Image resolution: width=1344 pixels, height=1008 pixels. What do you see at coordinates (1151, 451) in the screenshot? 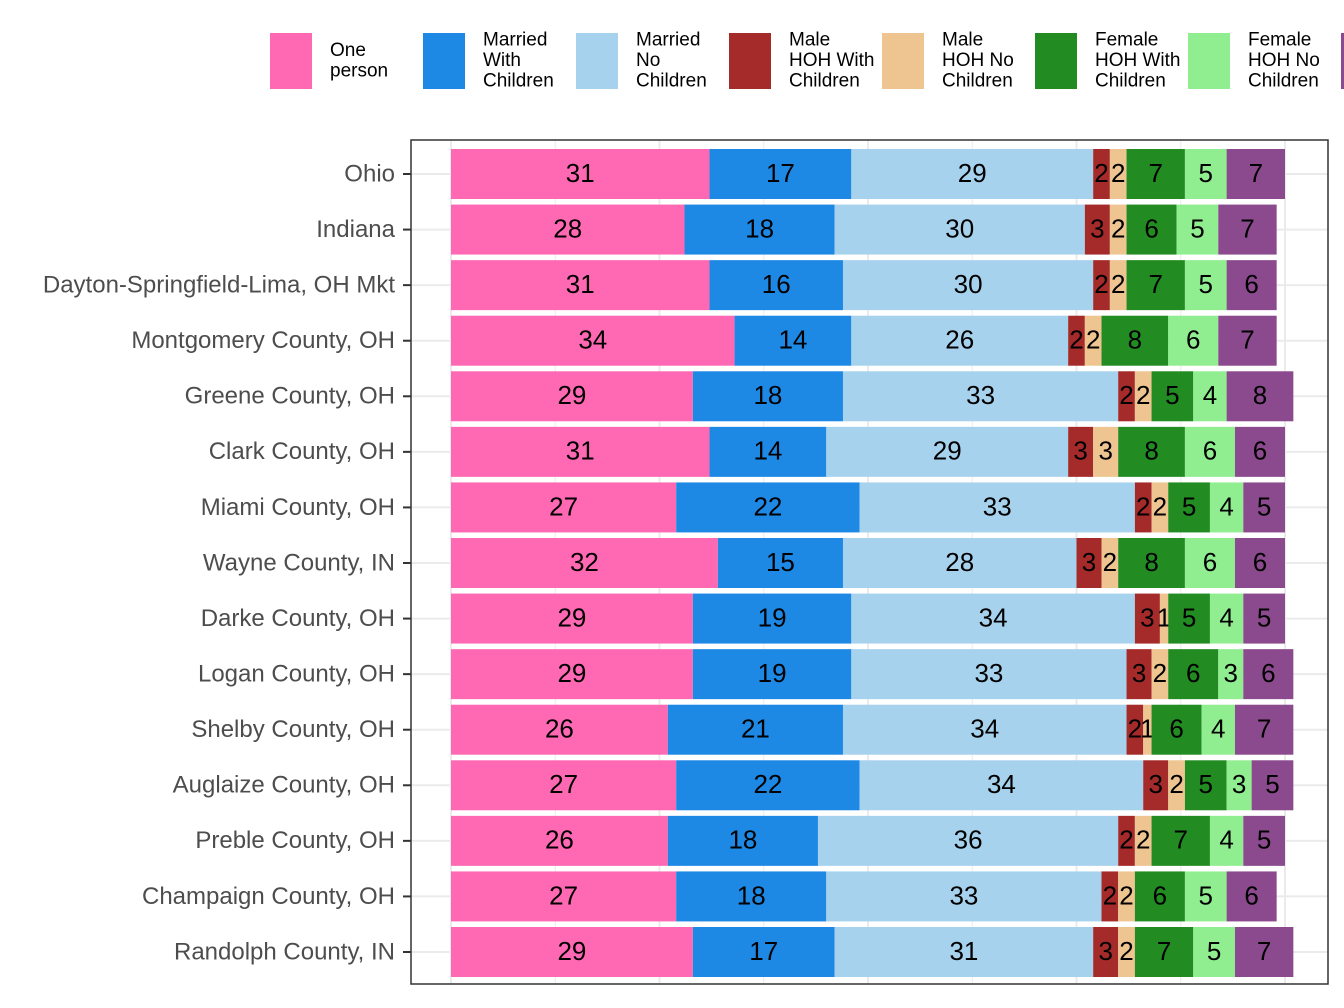
I see `bar-value-label: 8` at bounding box center [1151, 451].